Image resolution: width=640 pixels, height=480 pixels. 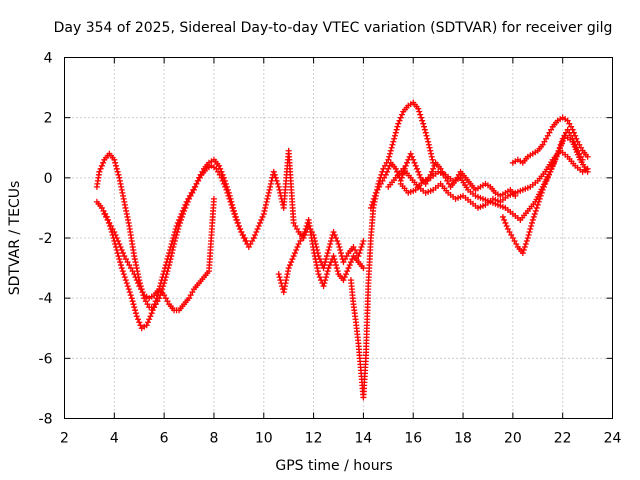 I want to click on x-tick-label: 6, so click(x=164, y=439).